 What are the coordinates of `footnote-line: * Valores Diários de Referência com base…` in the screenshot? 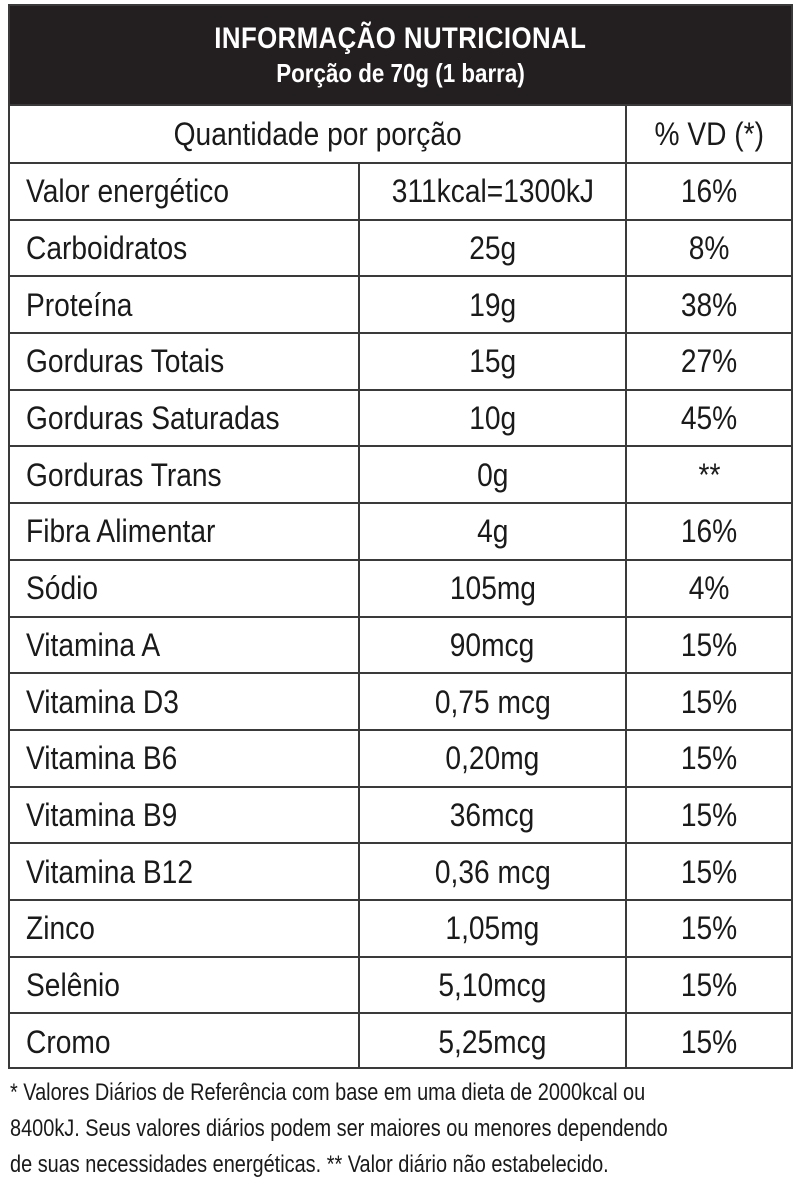 It's located at (328, 1092).